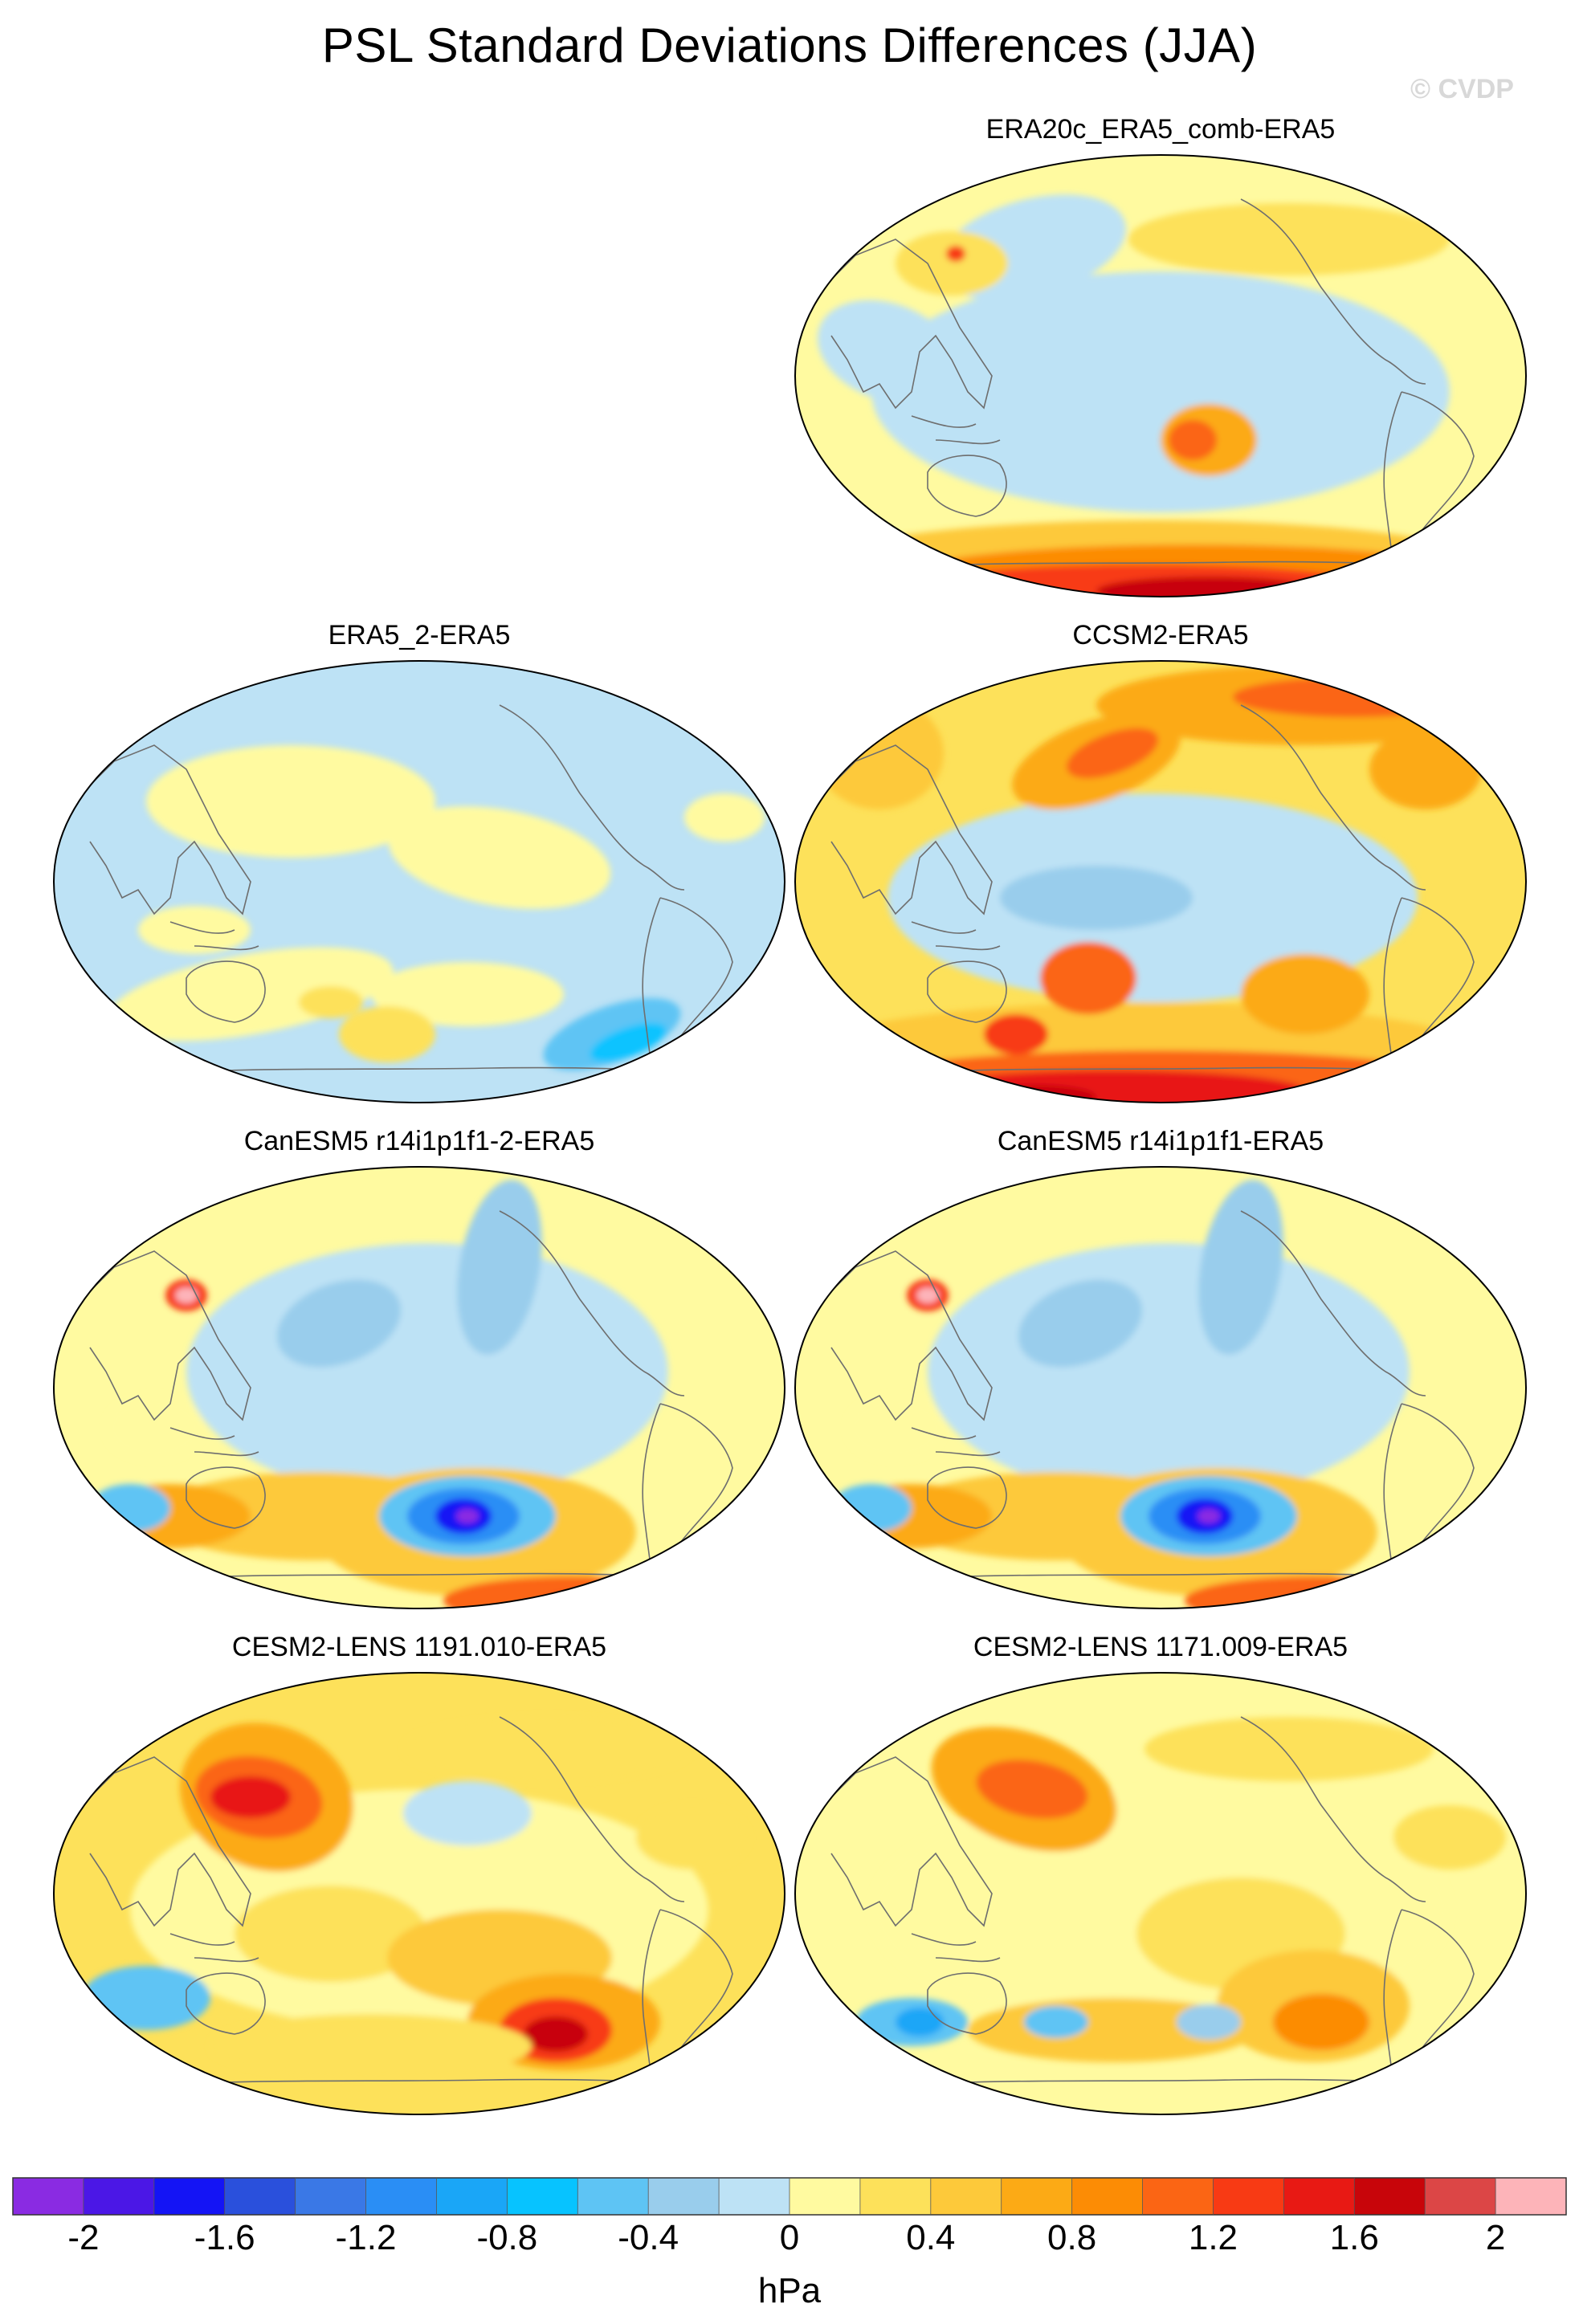 Image resolution: width=1579 pixels, height=2324 pixels. Describe the element at coordinates (1160, 1141) in the screenshot. I see `panel-title-canesm5: CanESM5 r14i1p1f1-ERA5` at that location.